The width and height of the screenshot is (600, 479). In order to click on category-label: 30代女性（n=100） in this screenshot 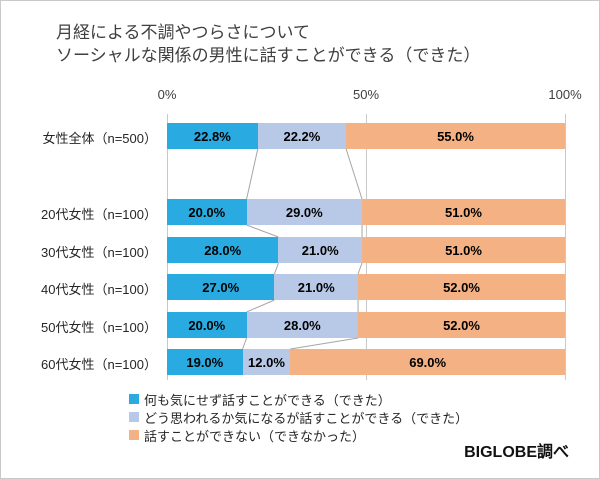, I will do `click(99, 252)`.